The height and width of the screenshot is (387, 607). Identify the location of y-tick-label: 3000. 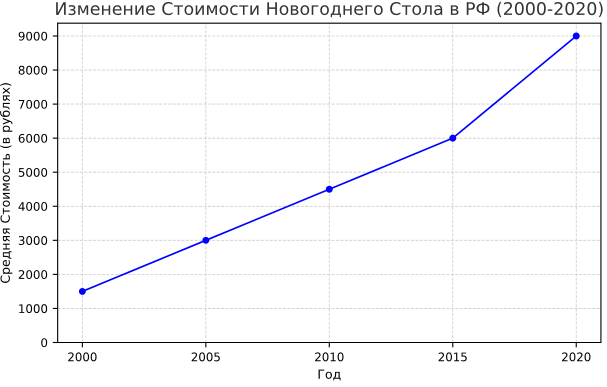
(33, 240).